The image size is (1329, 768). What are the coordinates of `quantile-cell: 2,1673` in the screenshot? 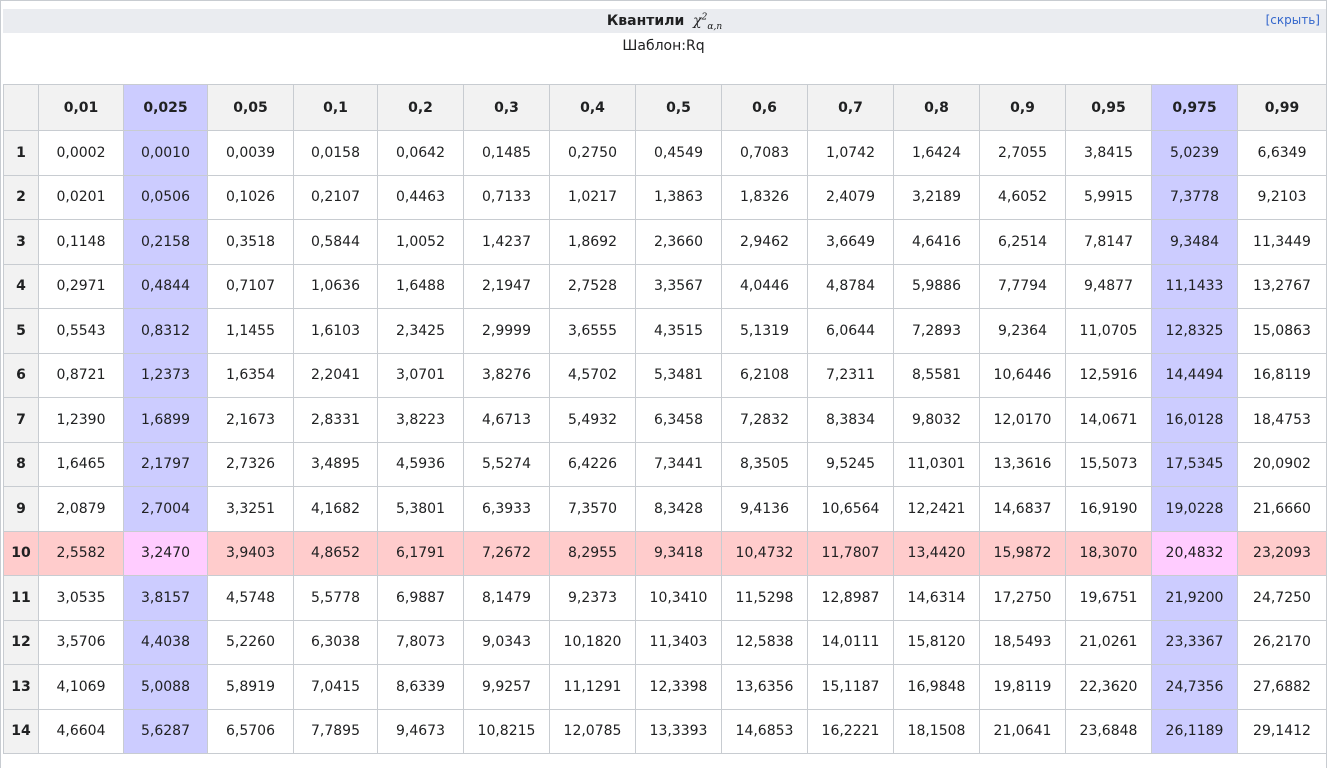 It's located at (250, 420).